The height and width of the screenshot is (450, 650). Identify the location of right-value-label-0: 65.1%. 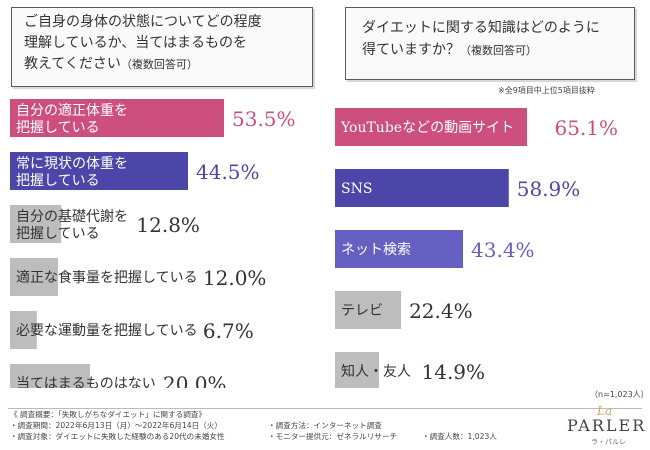
(587, 128).